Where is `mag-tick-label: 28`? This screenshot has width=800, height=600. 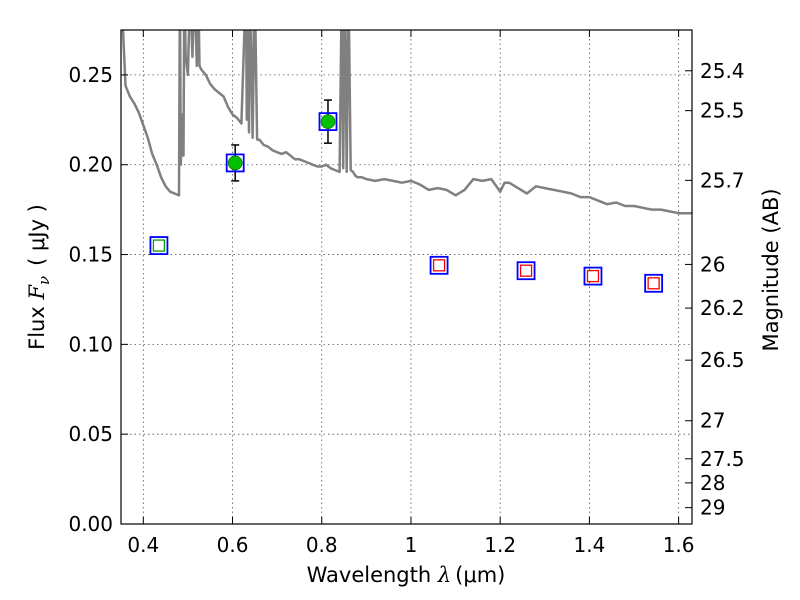
mag-tick-label: 28 is located at coordinates (712, 483).